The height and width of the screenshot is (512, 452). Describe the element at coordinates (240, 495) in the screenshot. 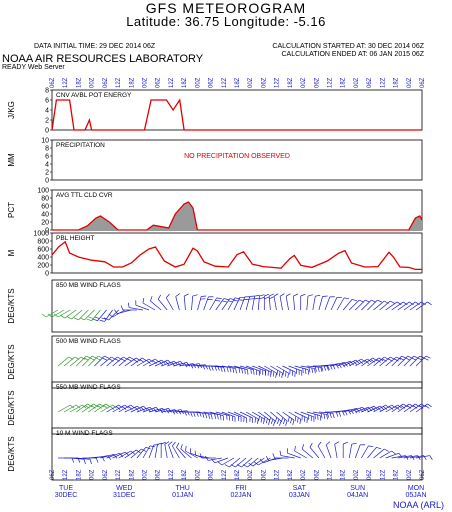

I see `day-date-label: 02JAN` at that location.